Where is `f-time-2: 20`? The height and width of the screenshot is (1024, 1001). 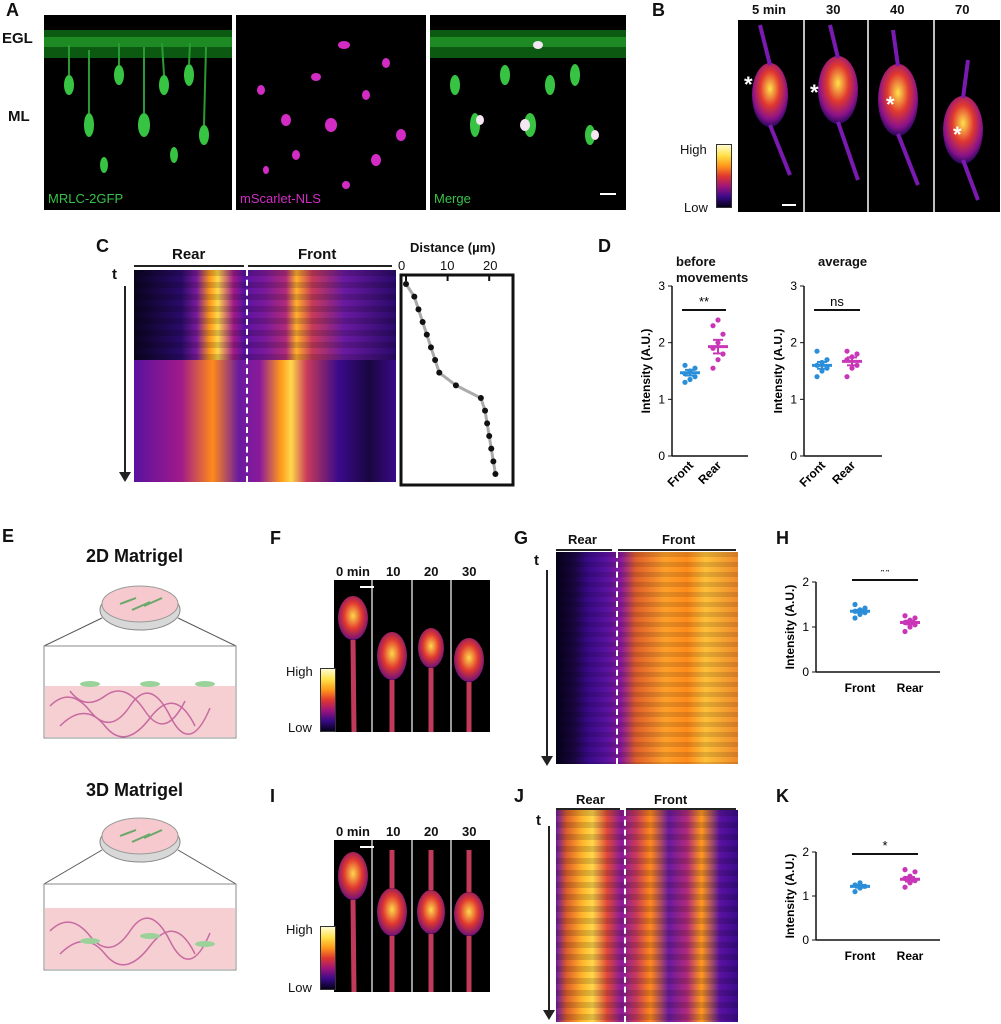 f-time-2: 20 is located at coordinates (431, 571).